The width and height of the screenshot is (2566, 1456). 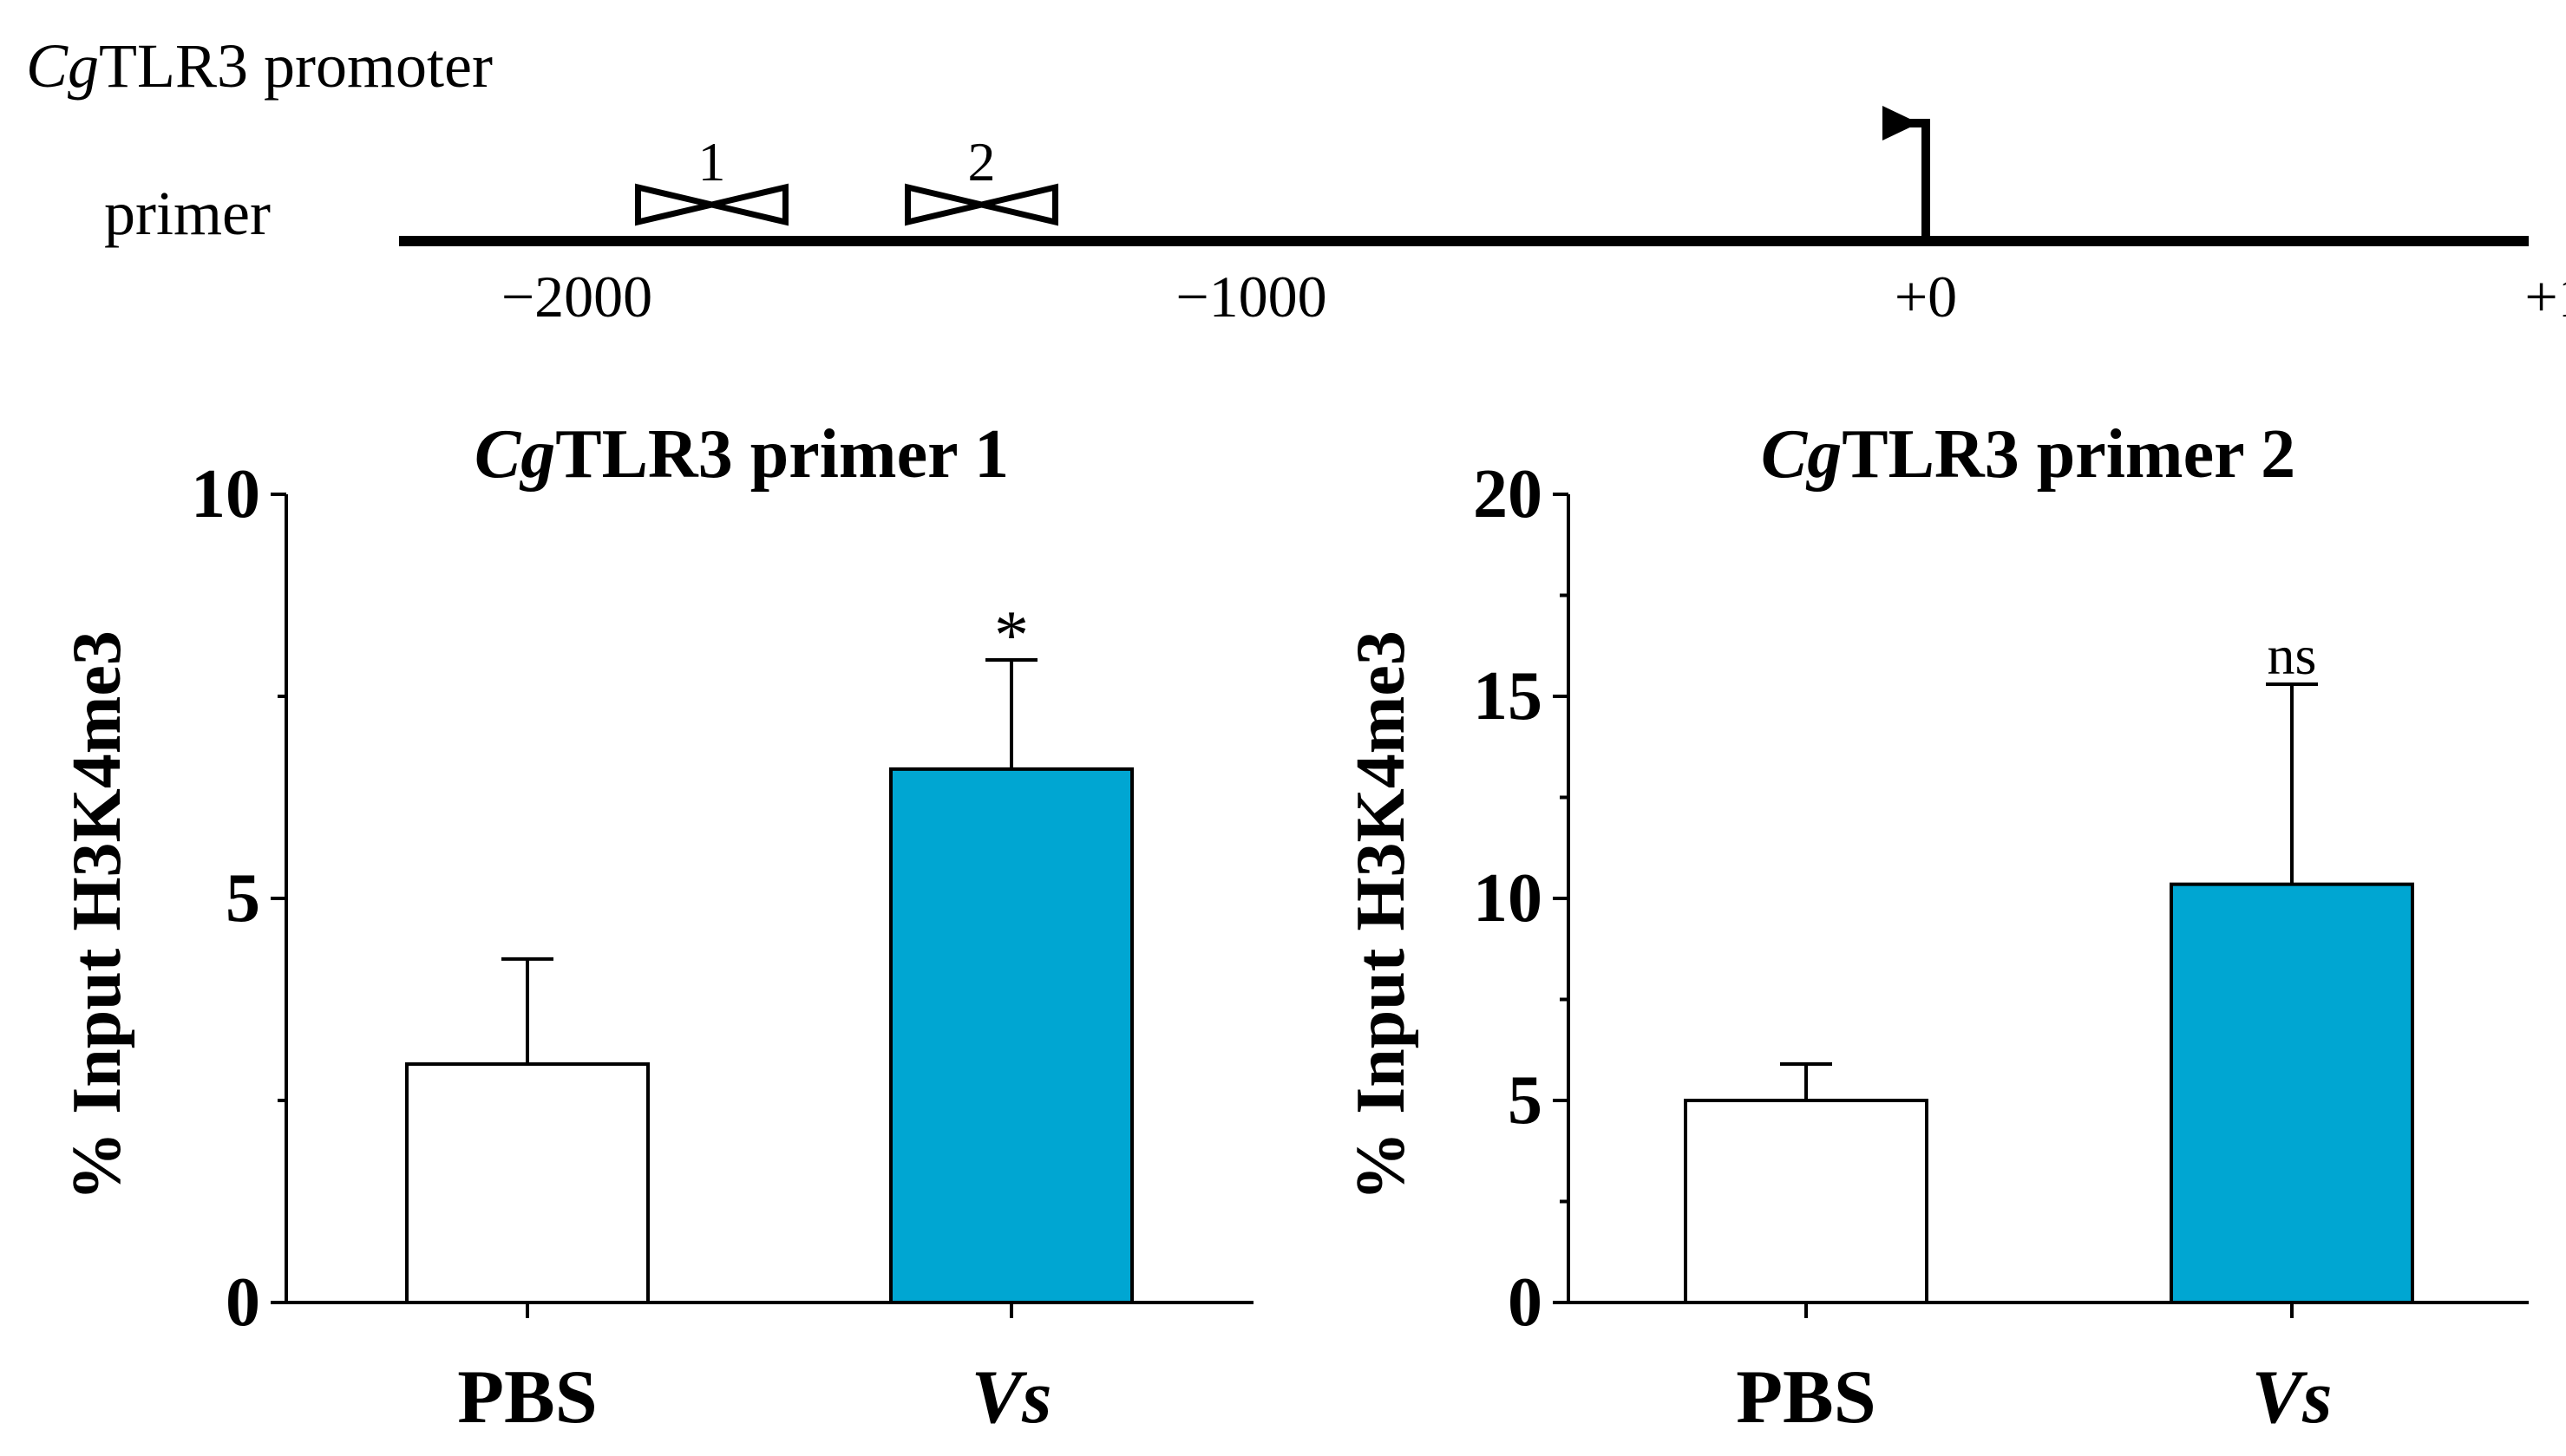 I want to click on chart-2-ylabel: % Input H3K4me3, so click(x=1381, y=915).